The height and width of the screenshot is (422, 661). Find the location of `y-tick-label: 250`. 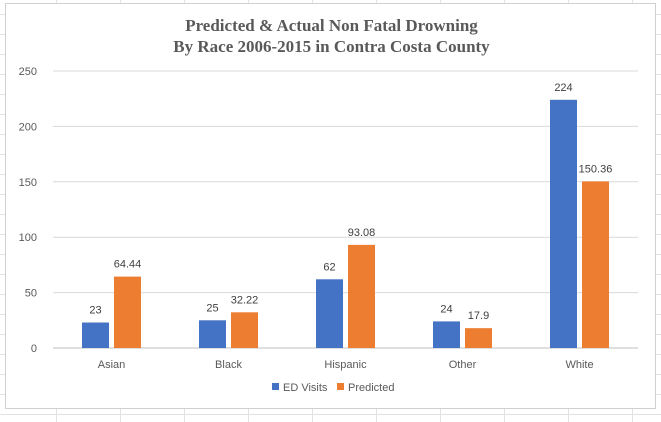

y-tick-label: 250 is located at coordinates (28, 72).